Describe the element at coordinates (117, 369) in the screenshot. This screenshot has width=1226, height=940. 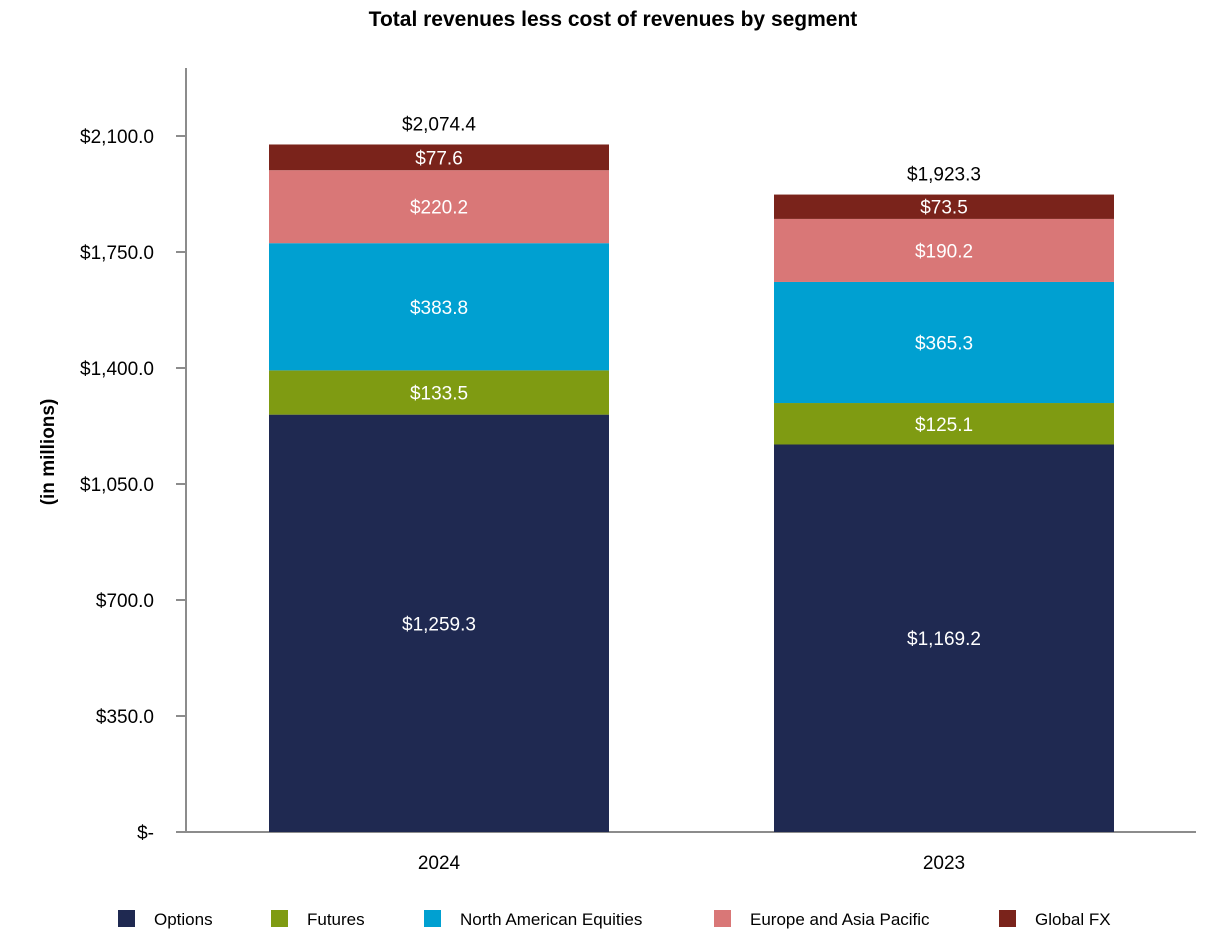
I see `y-tick-label: $1,400.0` at that location.